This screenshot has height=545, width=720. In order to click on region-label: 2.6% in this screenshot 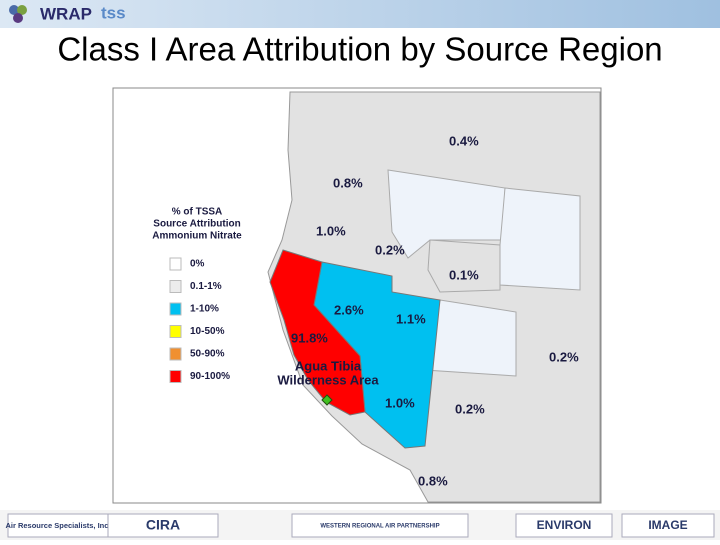, I will do `click(349, 309)`.